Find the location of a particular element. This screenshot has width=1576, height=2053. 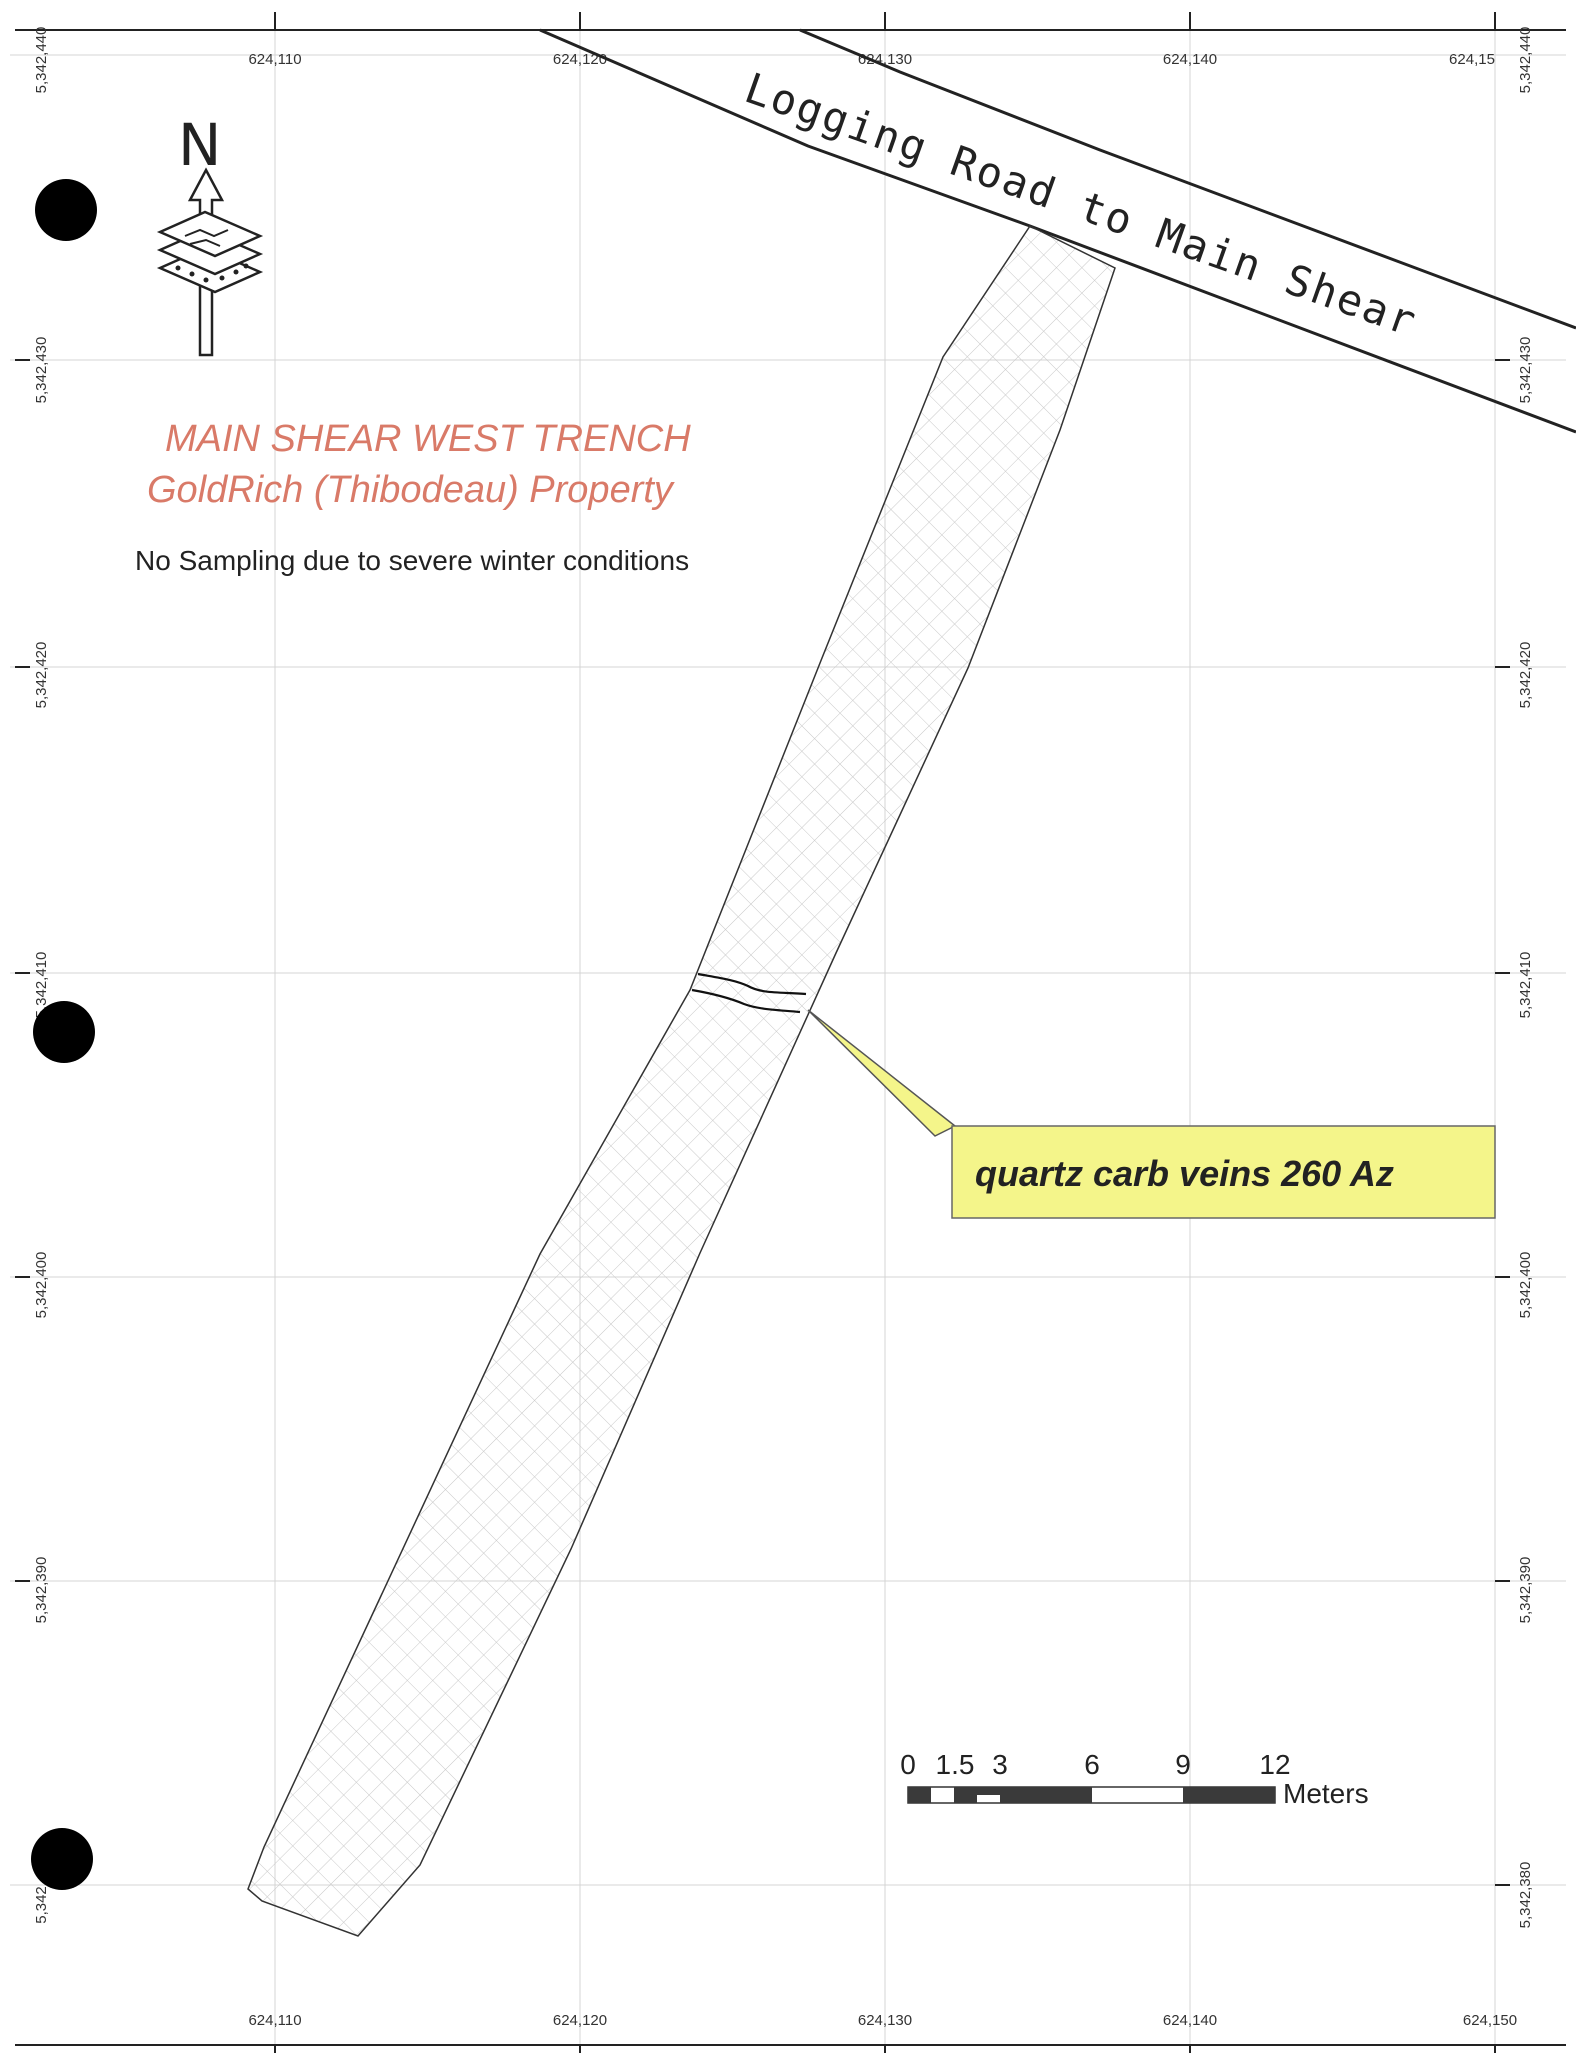

scale-bar: 0 1.5 3 6 9 12 Meters is located at coordinates (1134, 1779).